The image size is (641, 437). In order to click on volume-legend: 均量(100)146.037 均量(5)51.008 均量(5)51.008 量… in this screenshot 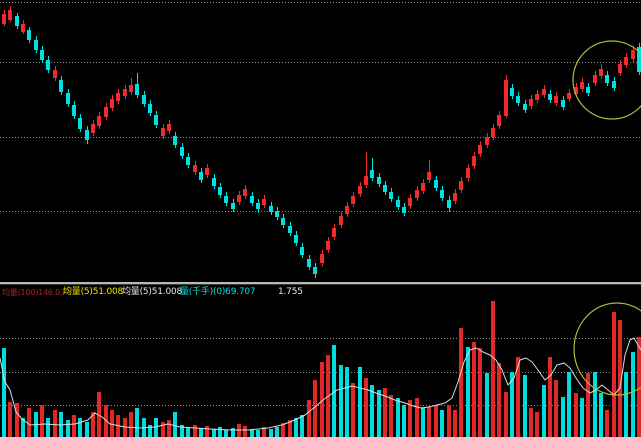, I will do `click(320, 292)`.